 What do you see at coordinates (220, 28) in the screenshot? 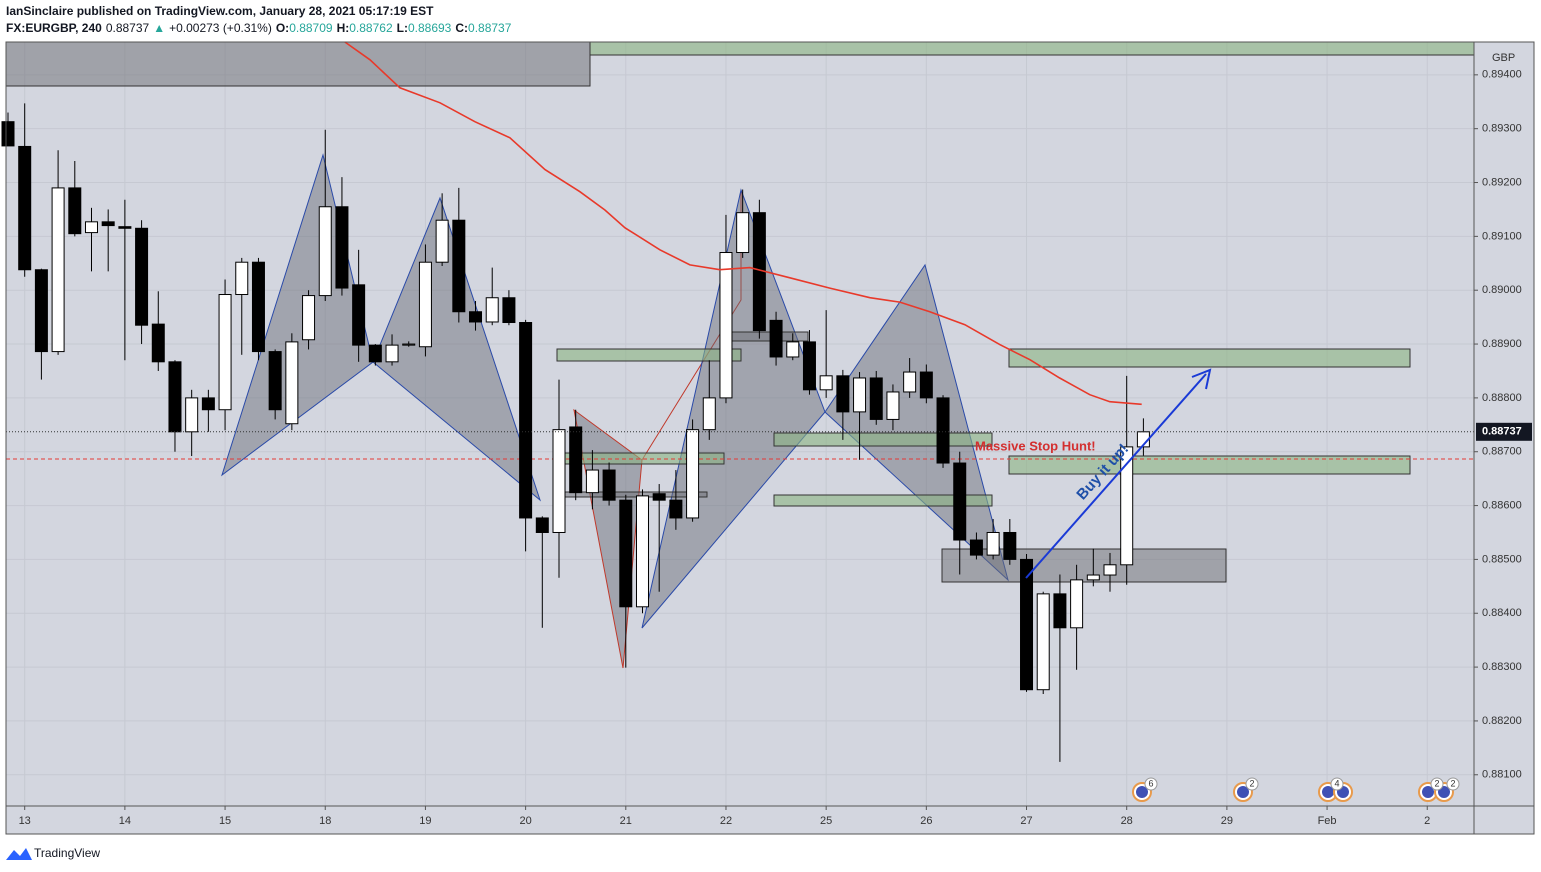
I see `quote-text: +0.00273 (+0.31%)` at bounding box center [220, 28].